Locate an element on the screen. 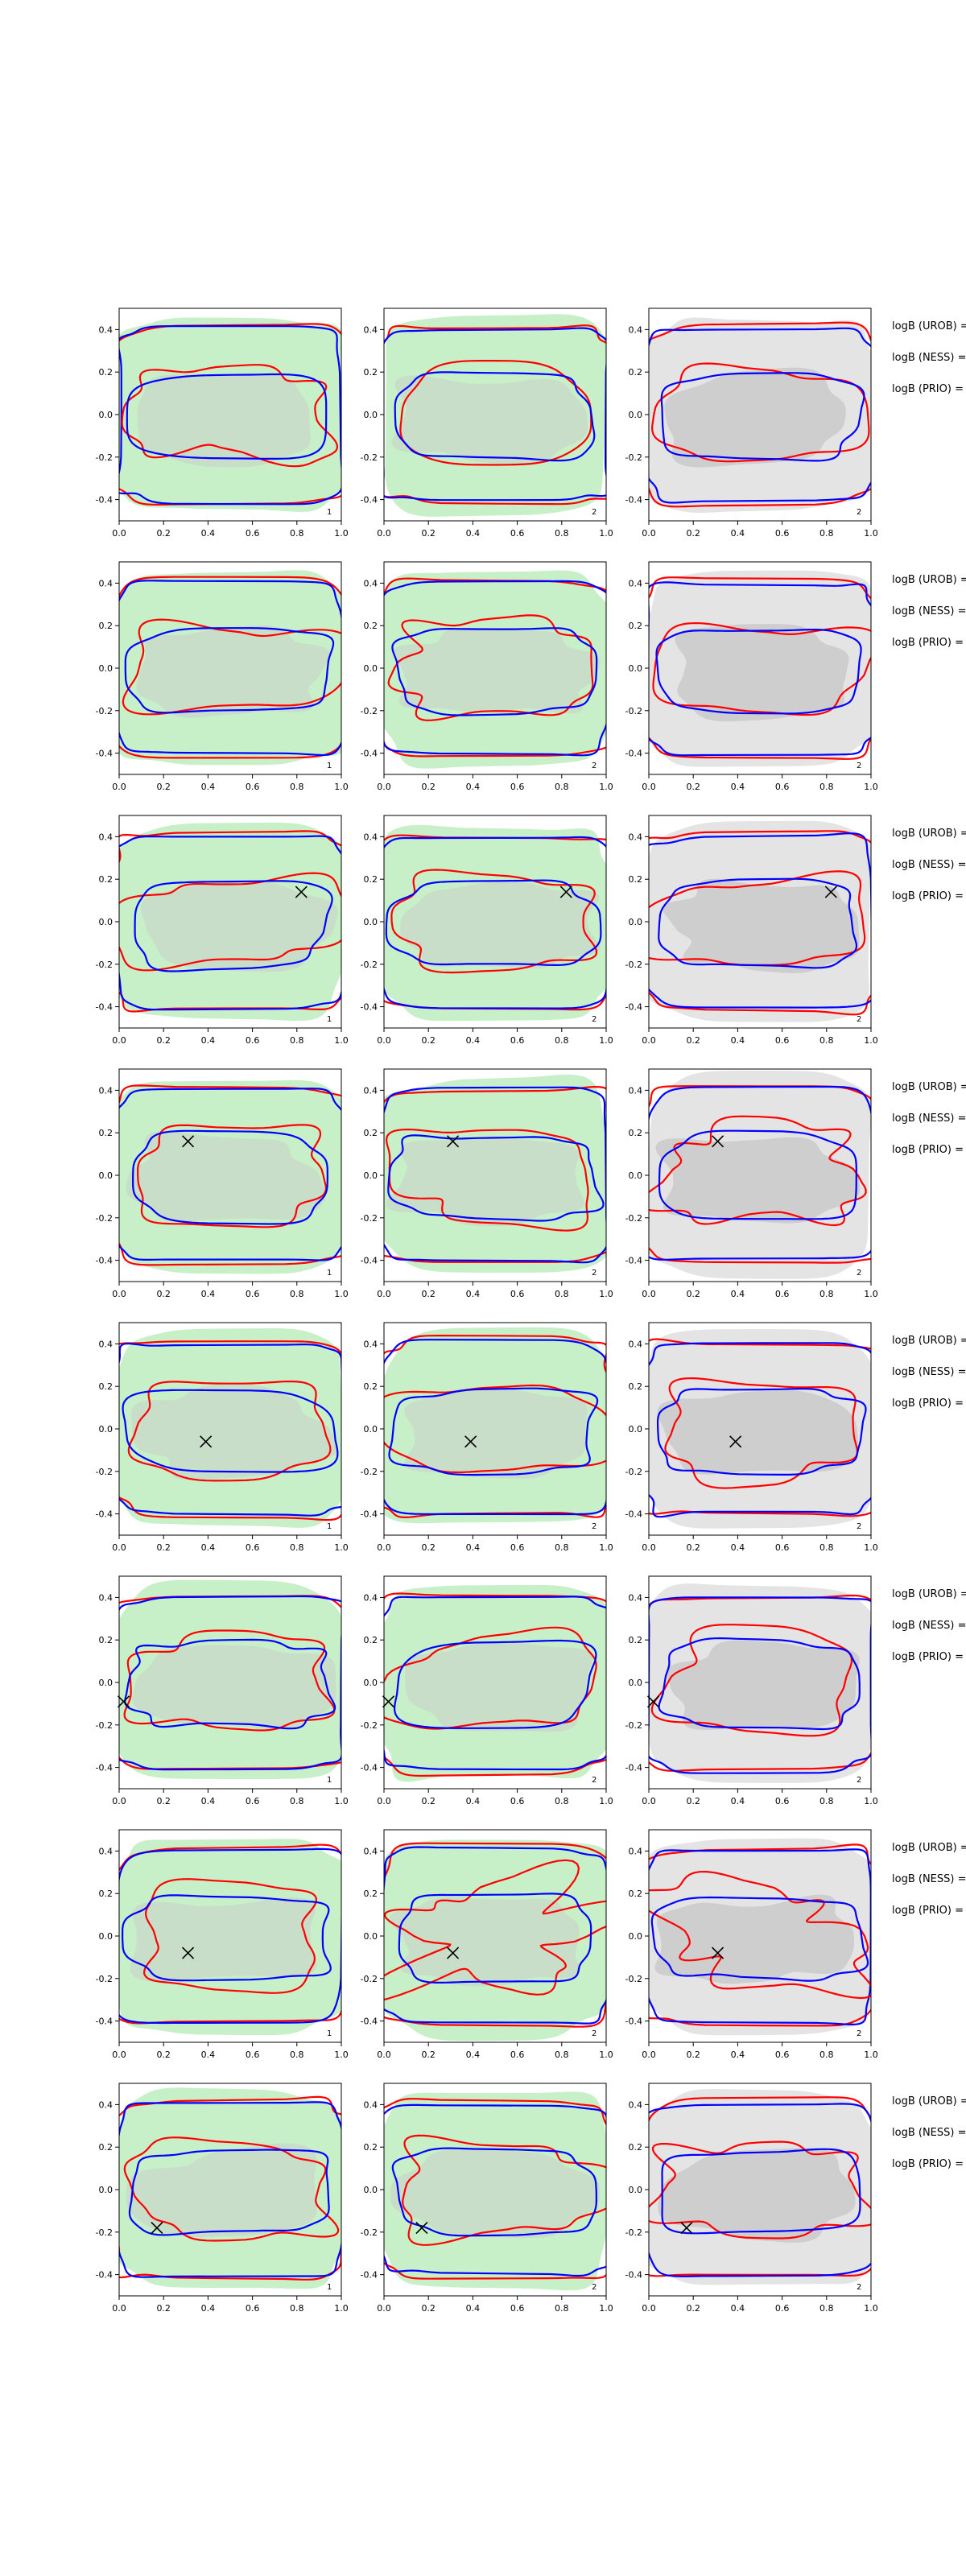 This screenshot has width=966, height=2576. x-marker is located at coordinates (717, 1952).